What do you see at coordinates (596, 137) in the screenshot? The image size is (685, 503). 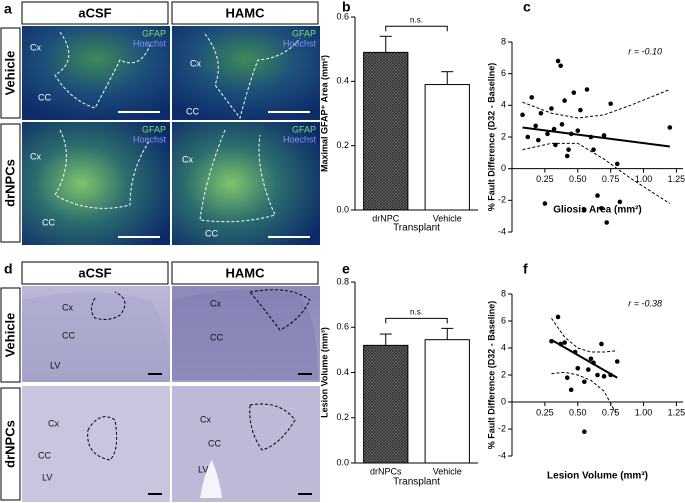 I see `regression-line` at bounding box center [596, 137].